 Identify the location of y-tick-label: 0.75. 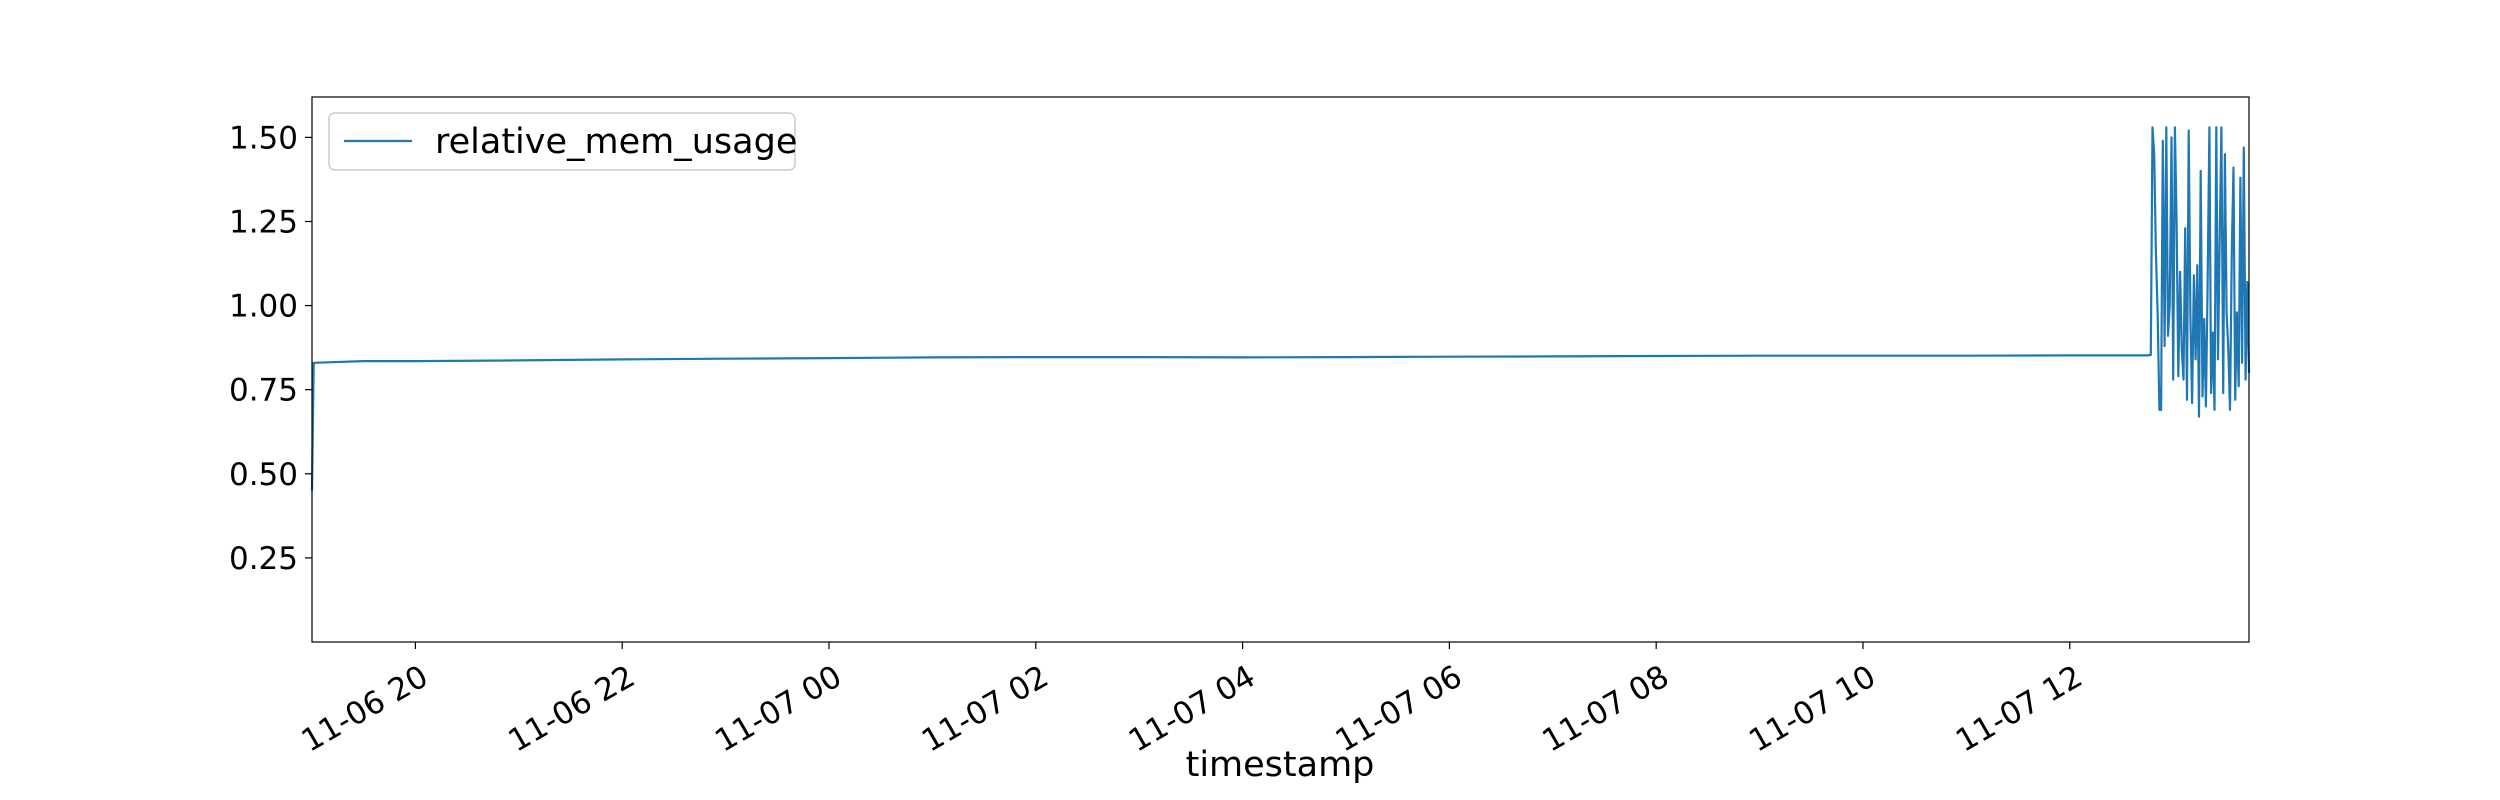
(263, 391).